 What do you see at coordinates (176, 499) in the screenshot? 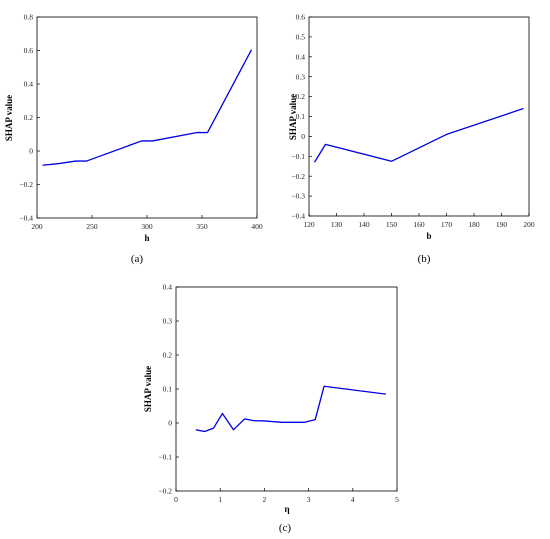
I see `x-tick-label: 0` at bounding box center [176, 499].